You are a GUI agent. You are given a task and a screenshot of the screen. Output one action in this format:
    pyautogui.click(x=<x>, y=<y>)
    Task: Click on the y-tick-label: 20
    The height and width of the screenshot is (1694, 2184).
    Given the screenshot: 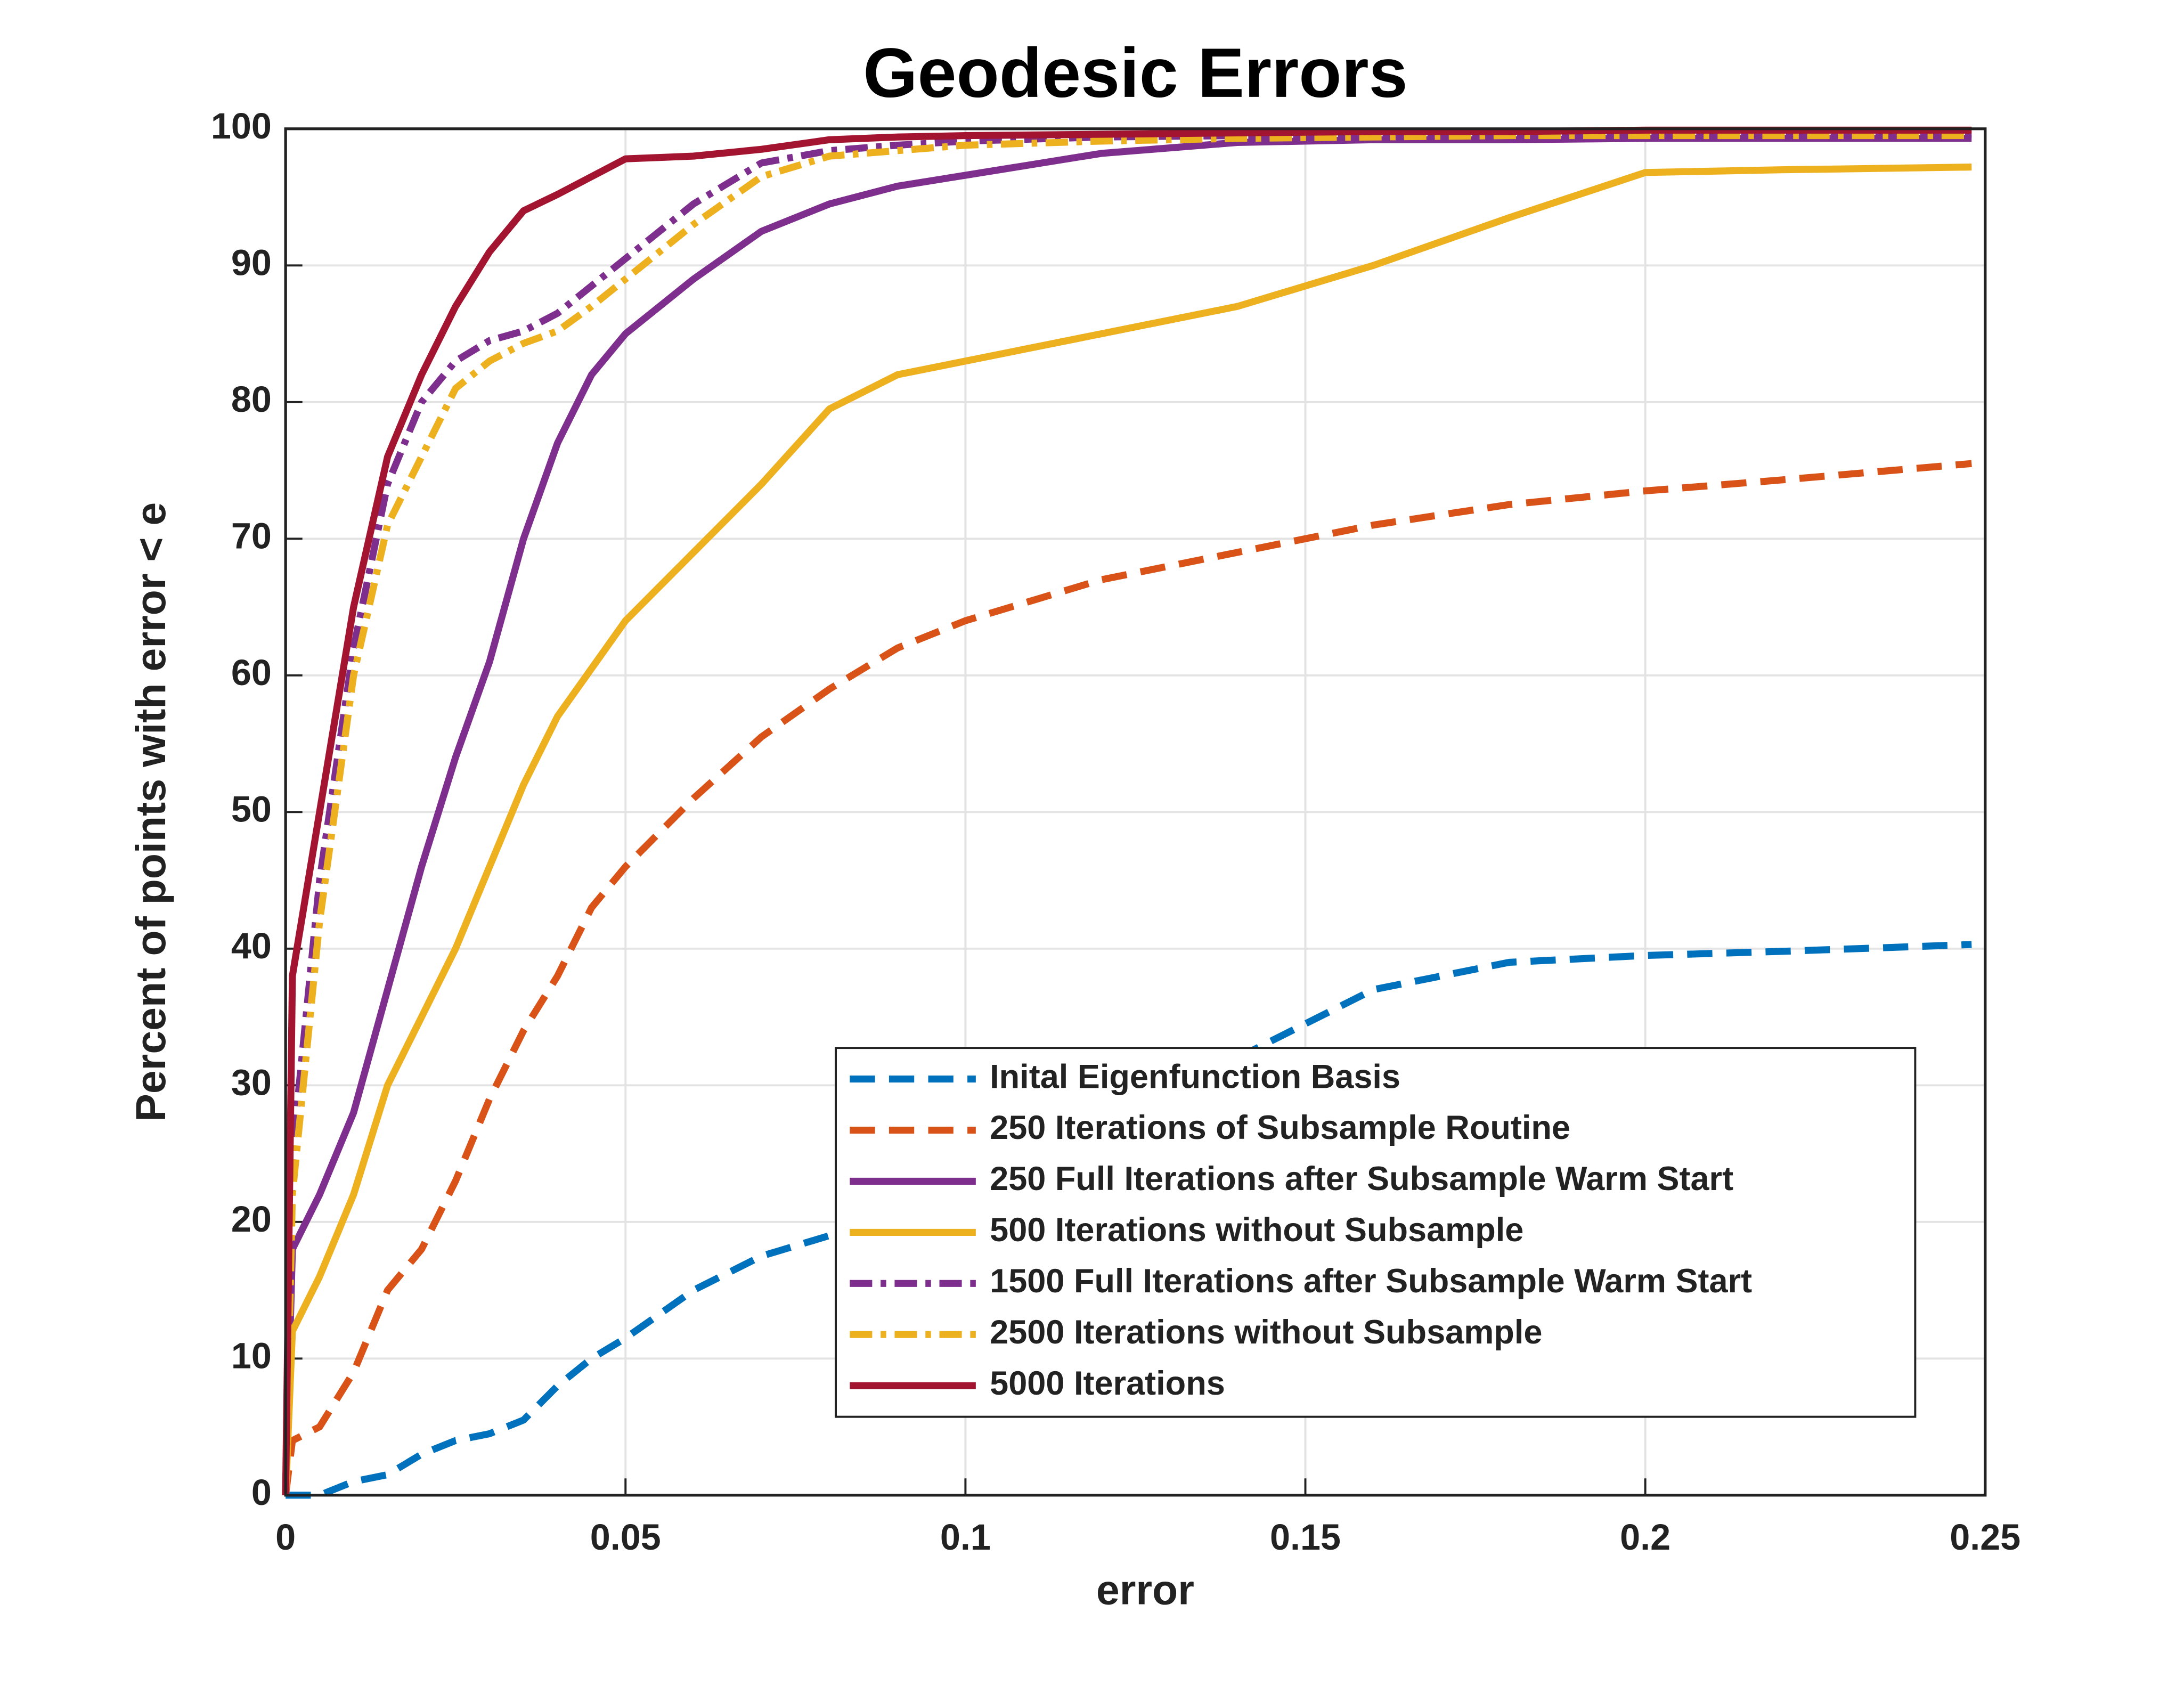 What is the action you would take?
    pyautogui.click(x=251, y=1220)
    